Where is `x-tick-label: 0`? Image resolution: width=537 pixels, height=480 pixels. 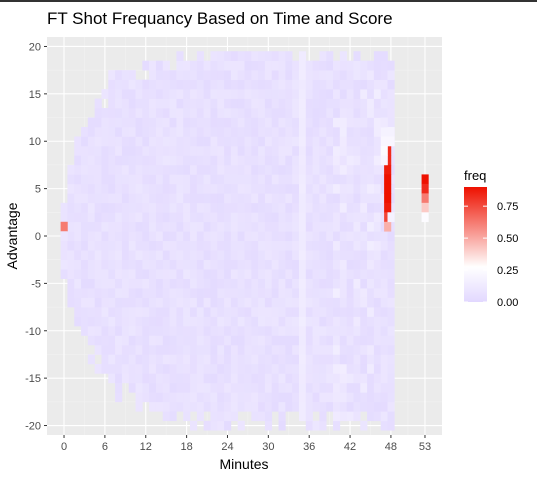
x-tick-label: 0 is located at coordinates (64, 447).